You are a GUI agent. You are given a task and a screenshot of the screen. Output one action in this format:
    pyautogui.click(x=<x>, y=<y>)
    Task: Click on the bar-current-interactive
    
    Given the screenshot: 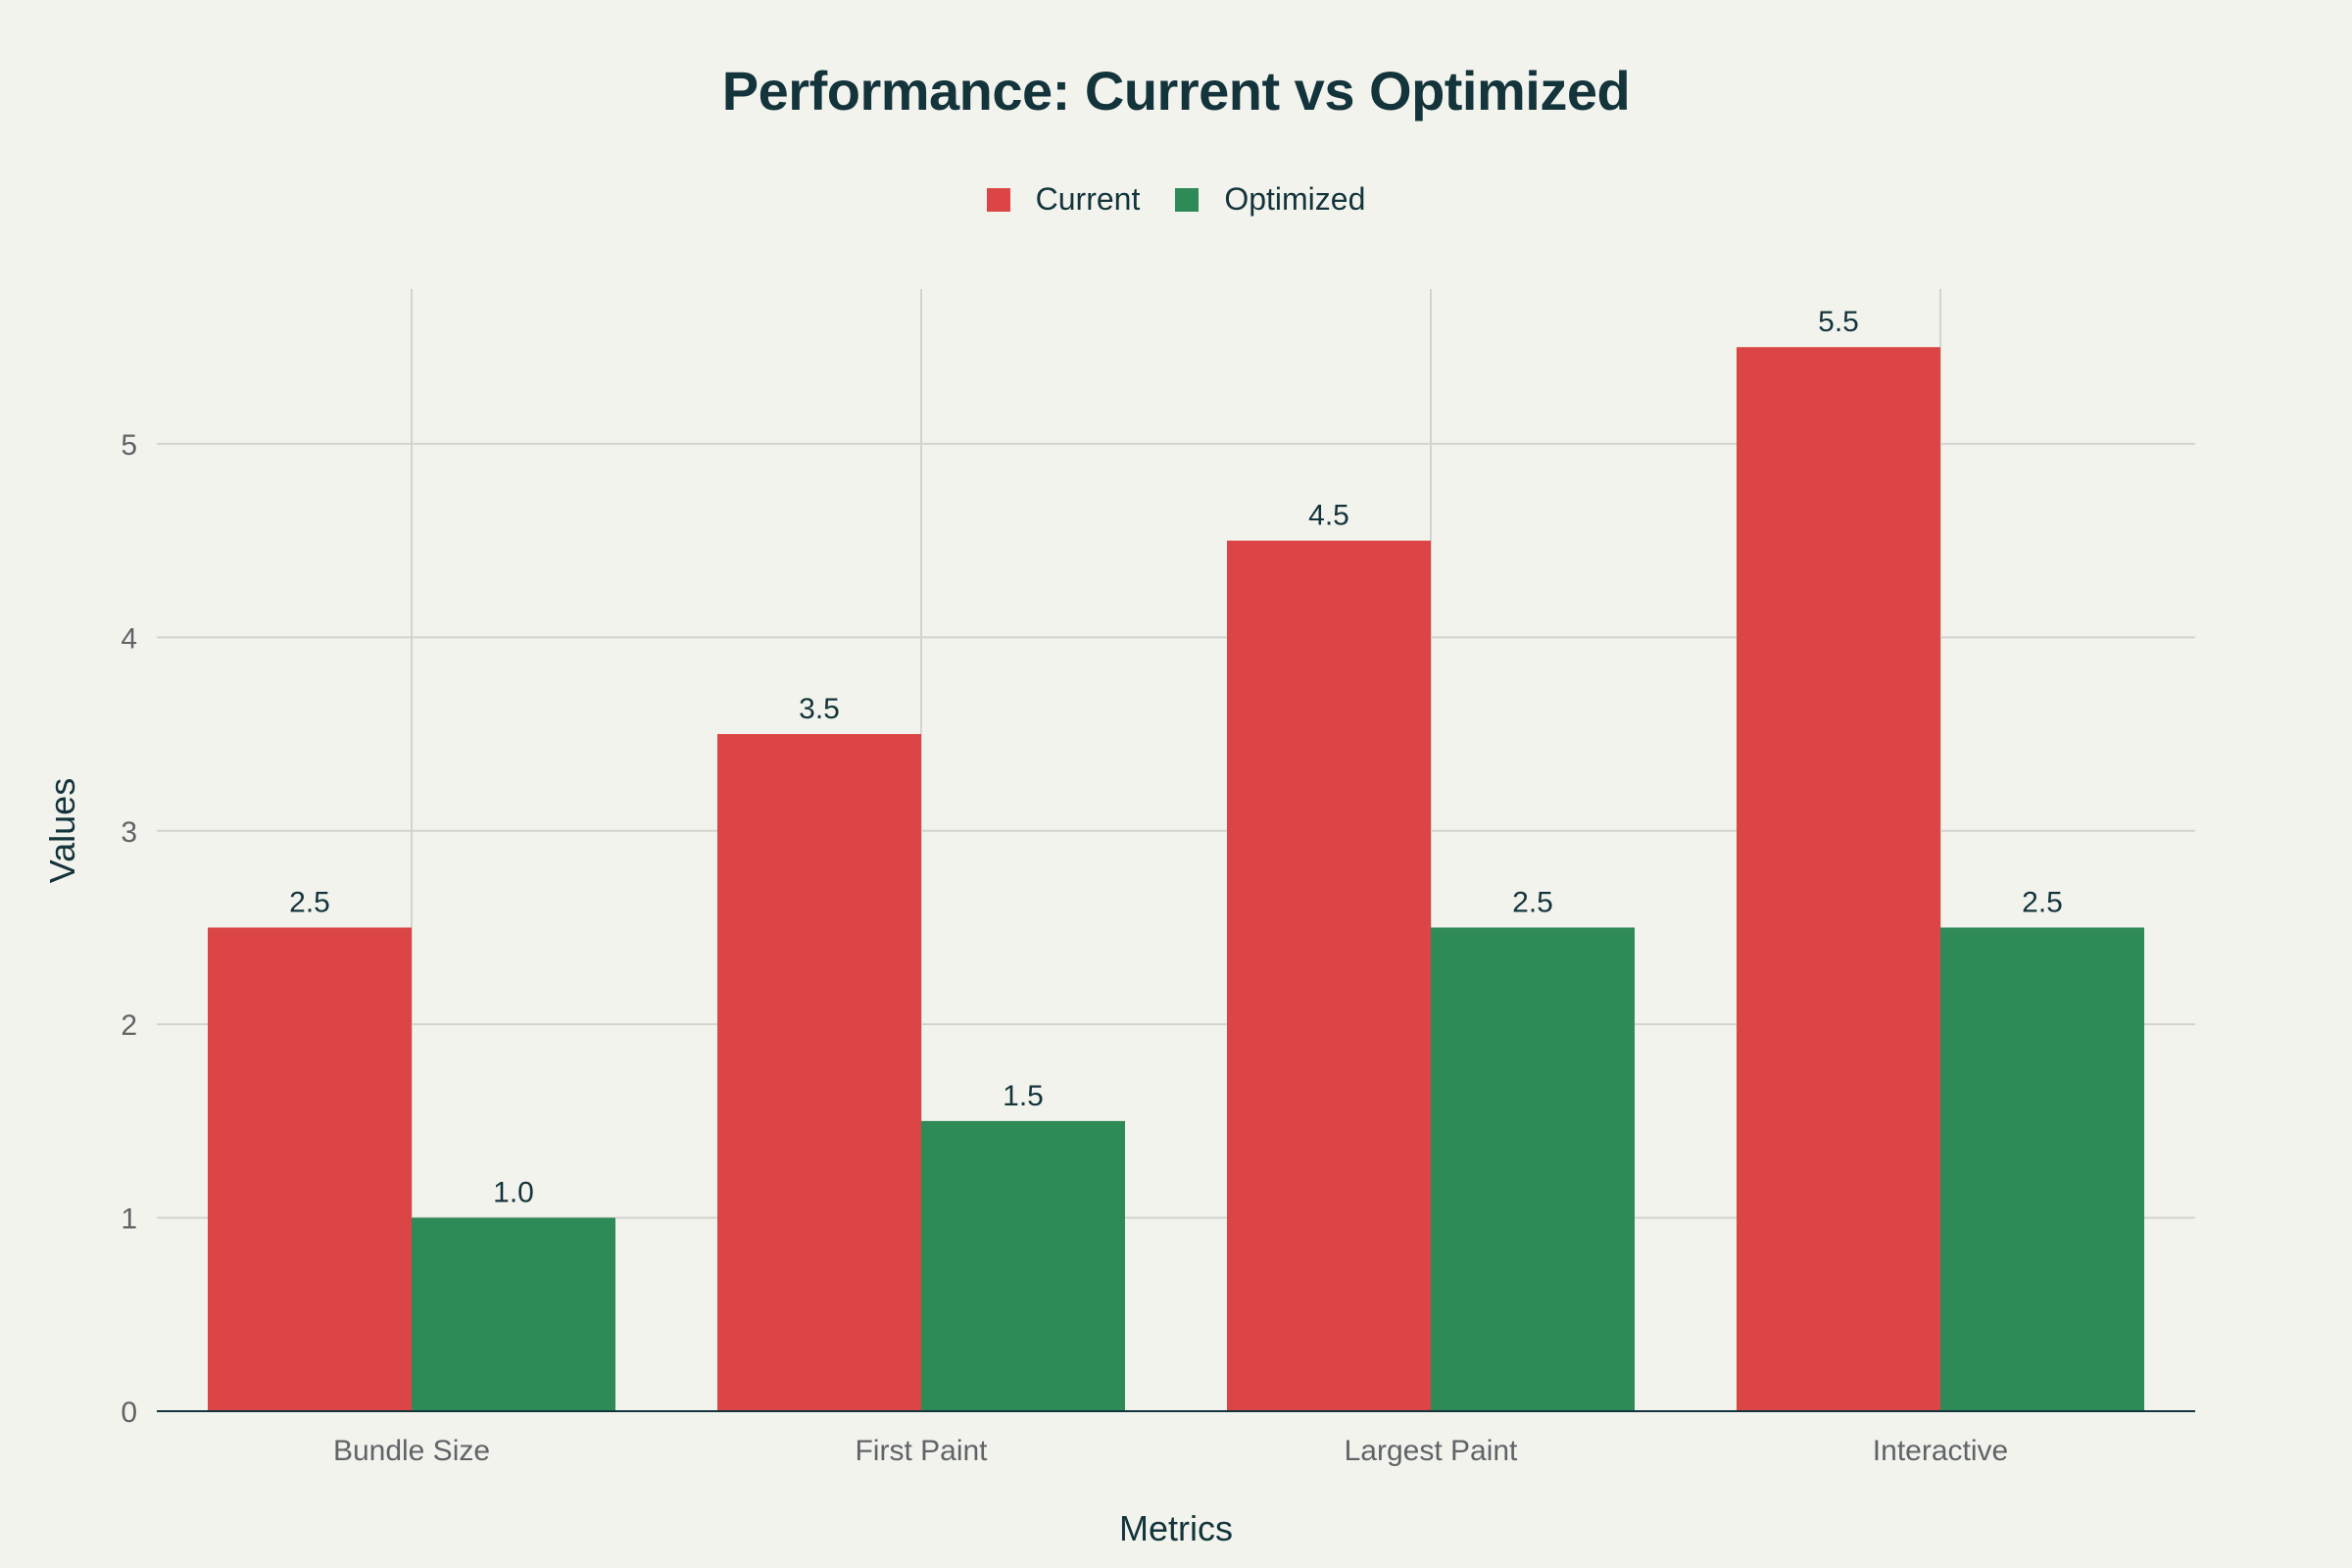 What is the action you would take?
    pyautogui.click(x=1838, y=879)
    